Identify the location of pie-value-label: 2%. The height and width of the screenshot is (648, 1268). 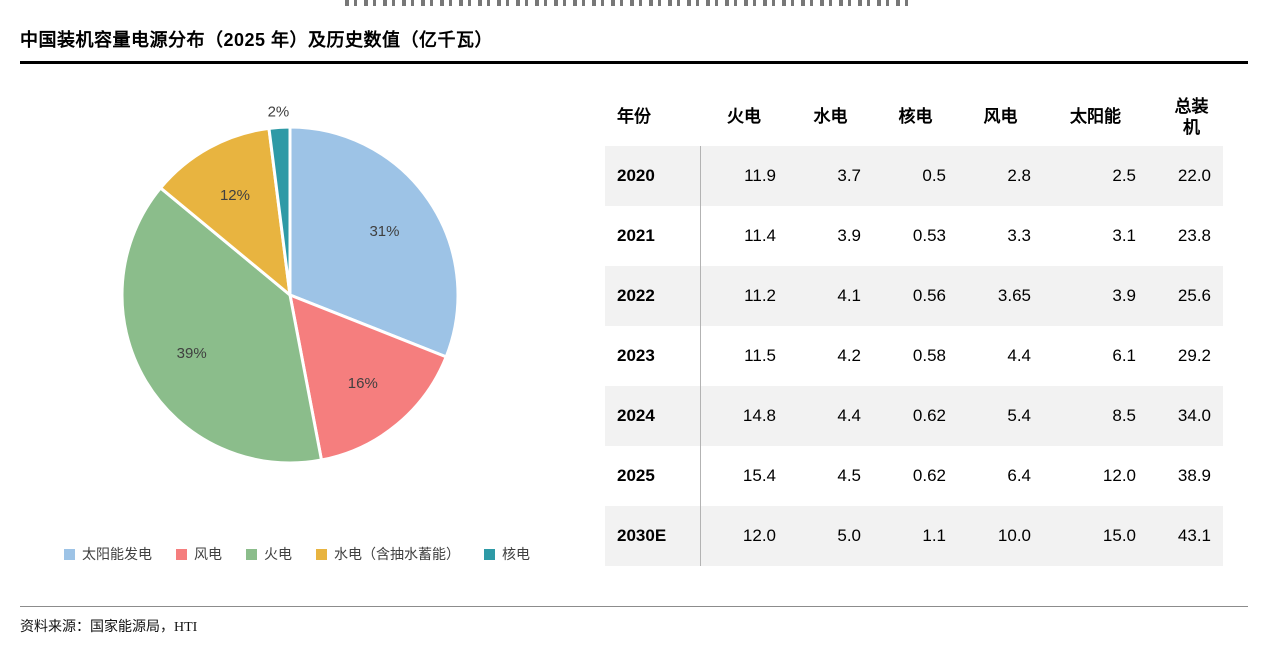
(279, 111).